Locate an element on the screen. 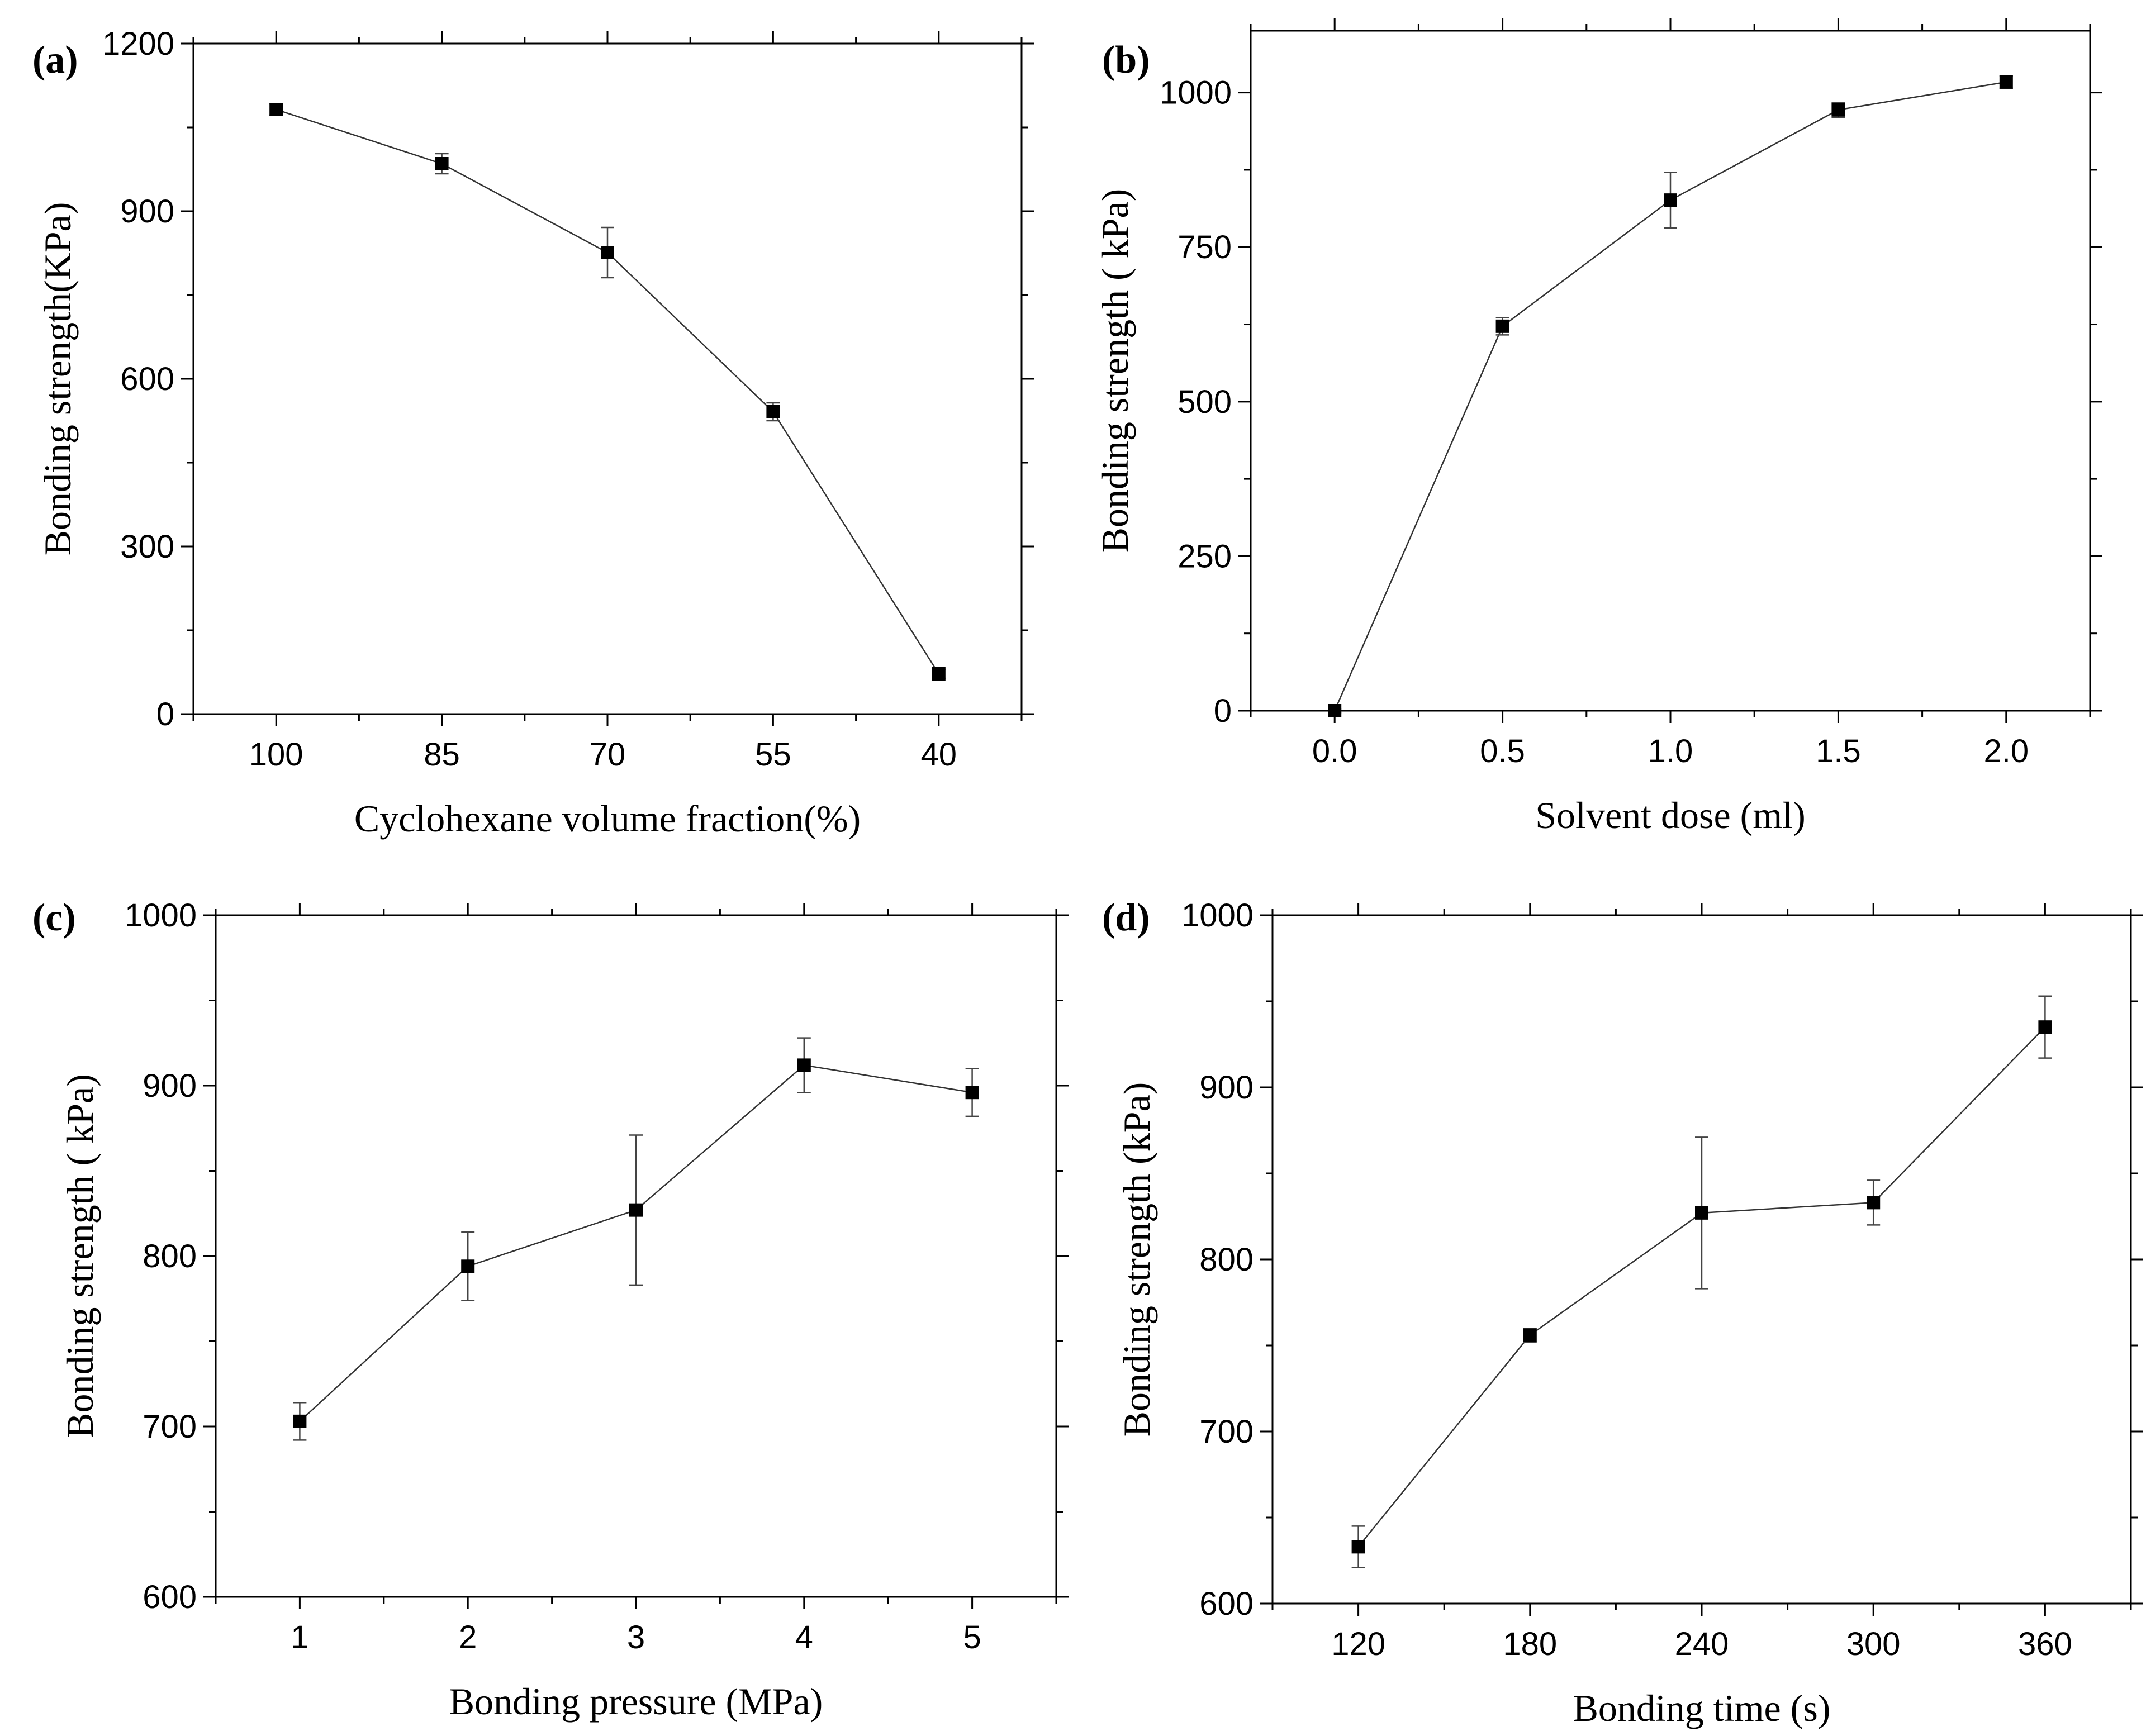 The width and height of the screenshot is (2146, 1736). y-tick-label: 300 is located at coordinates (147, 547).